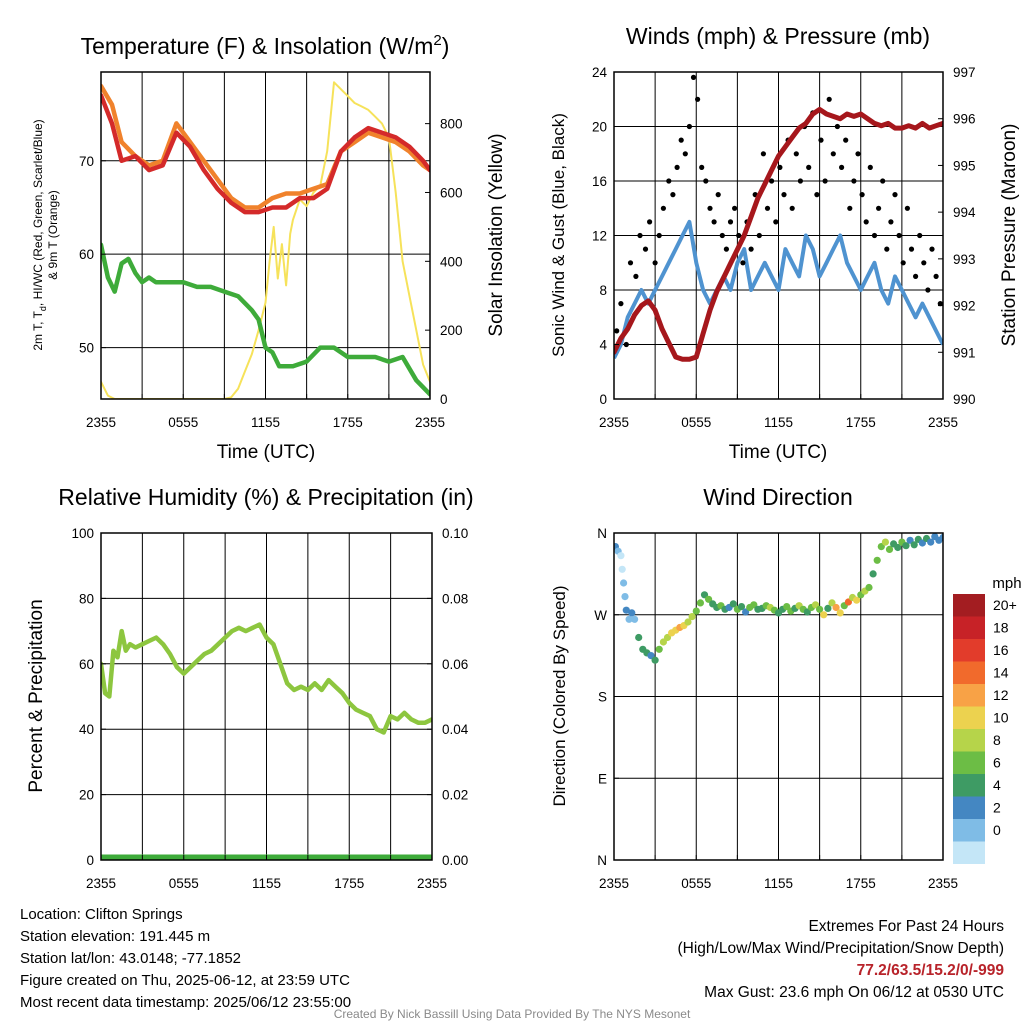  I want to click on y2-tick-label: 0.10, so click(455, 533).